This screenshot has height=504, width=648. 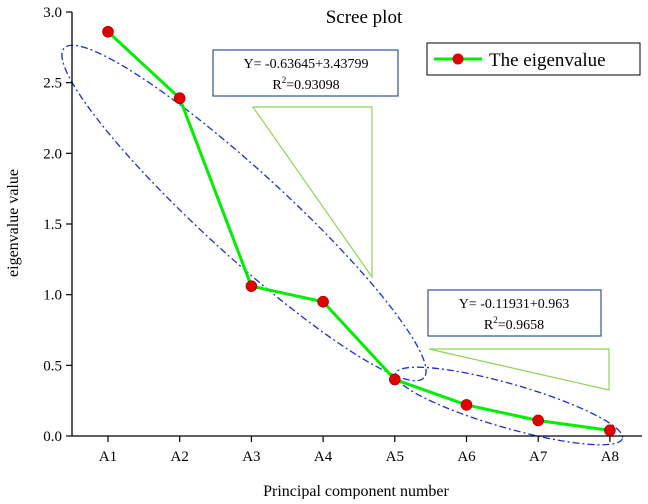 What do you see at coordinates (284, 80) in the screenshot?
I see `annotation-1-r2-sup: 2` at bounding box center [284, 80].